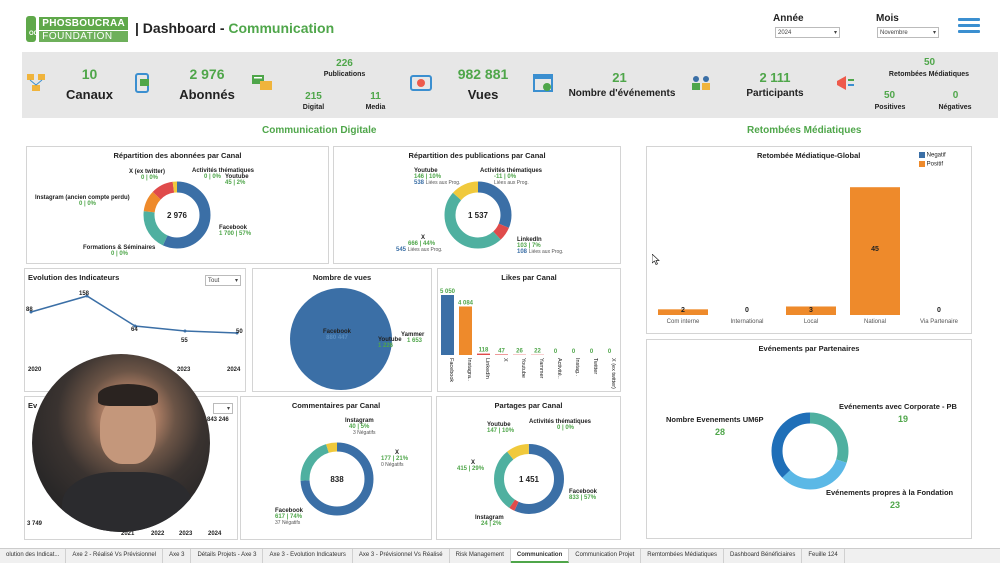 This screenshot has height=563, width=1000. What do you see at coordinates (529, 277) in the screenshot?
I see `panel-title: Likes par Canal` at bounding box center [529, 277].